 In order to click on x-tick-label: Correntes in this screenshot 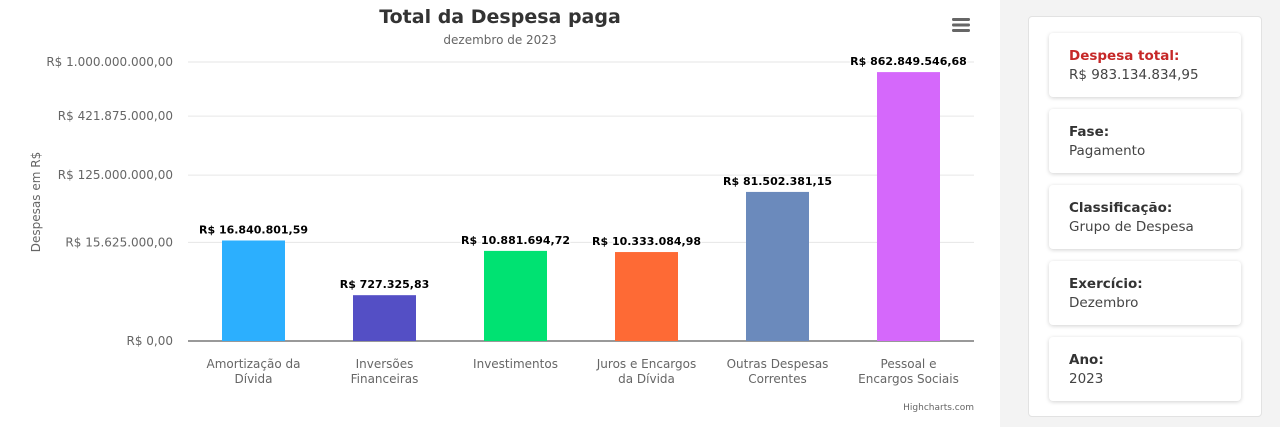, I will do `click(777, 379)`.